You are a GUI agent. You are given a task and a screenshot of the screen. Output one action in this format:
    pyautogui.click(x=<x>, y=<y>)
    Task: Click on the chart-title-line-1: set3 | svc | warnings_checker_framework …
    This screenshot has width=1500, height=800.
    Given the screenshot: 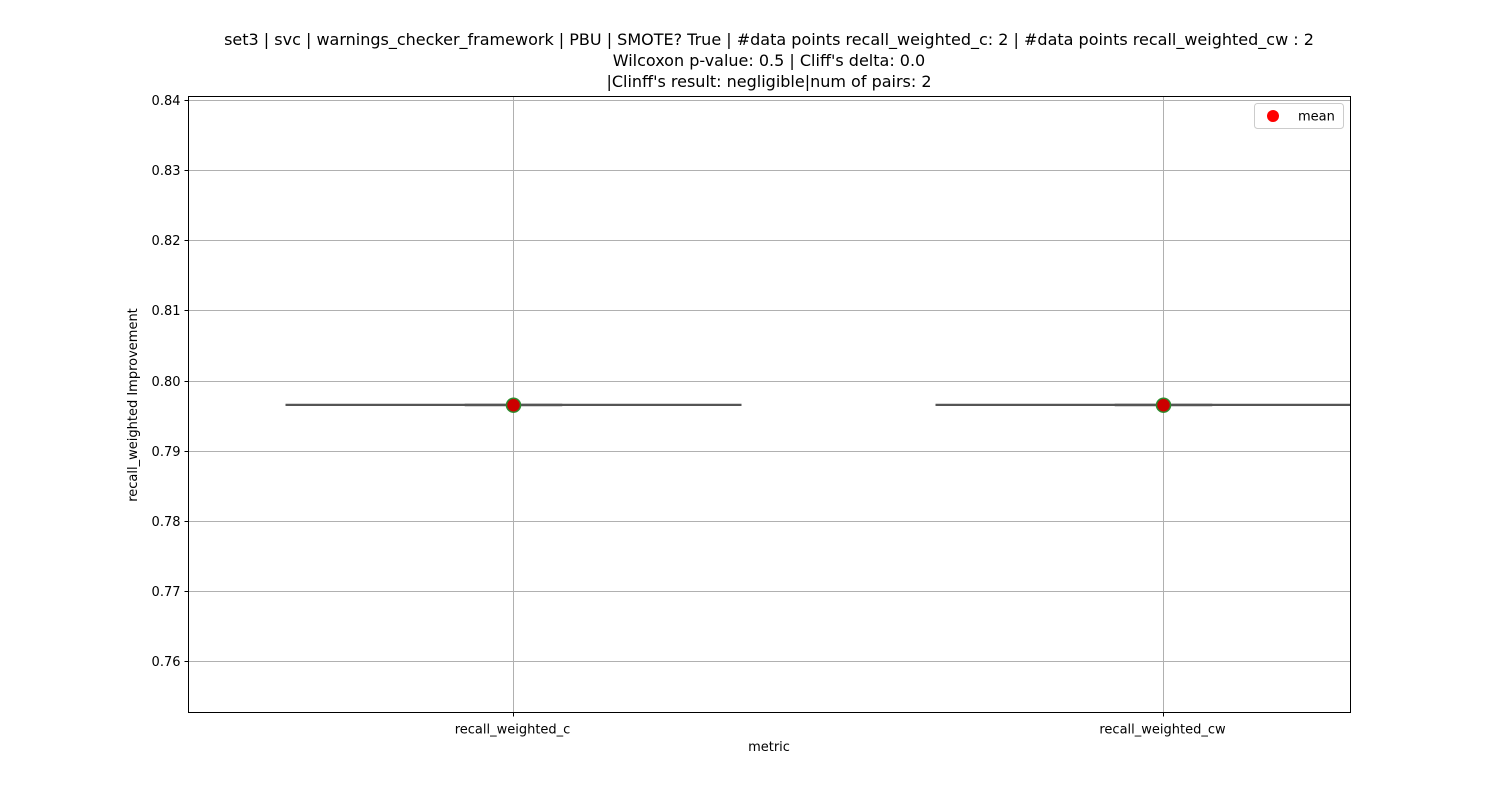 What is the action you would take?
    pyautogui.click(x=769, y=39)
    